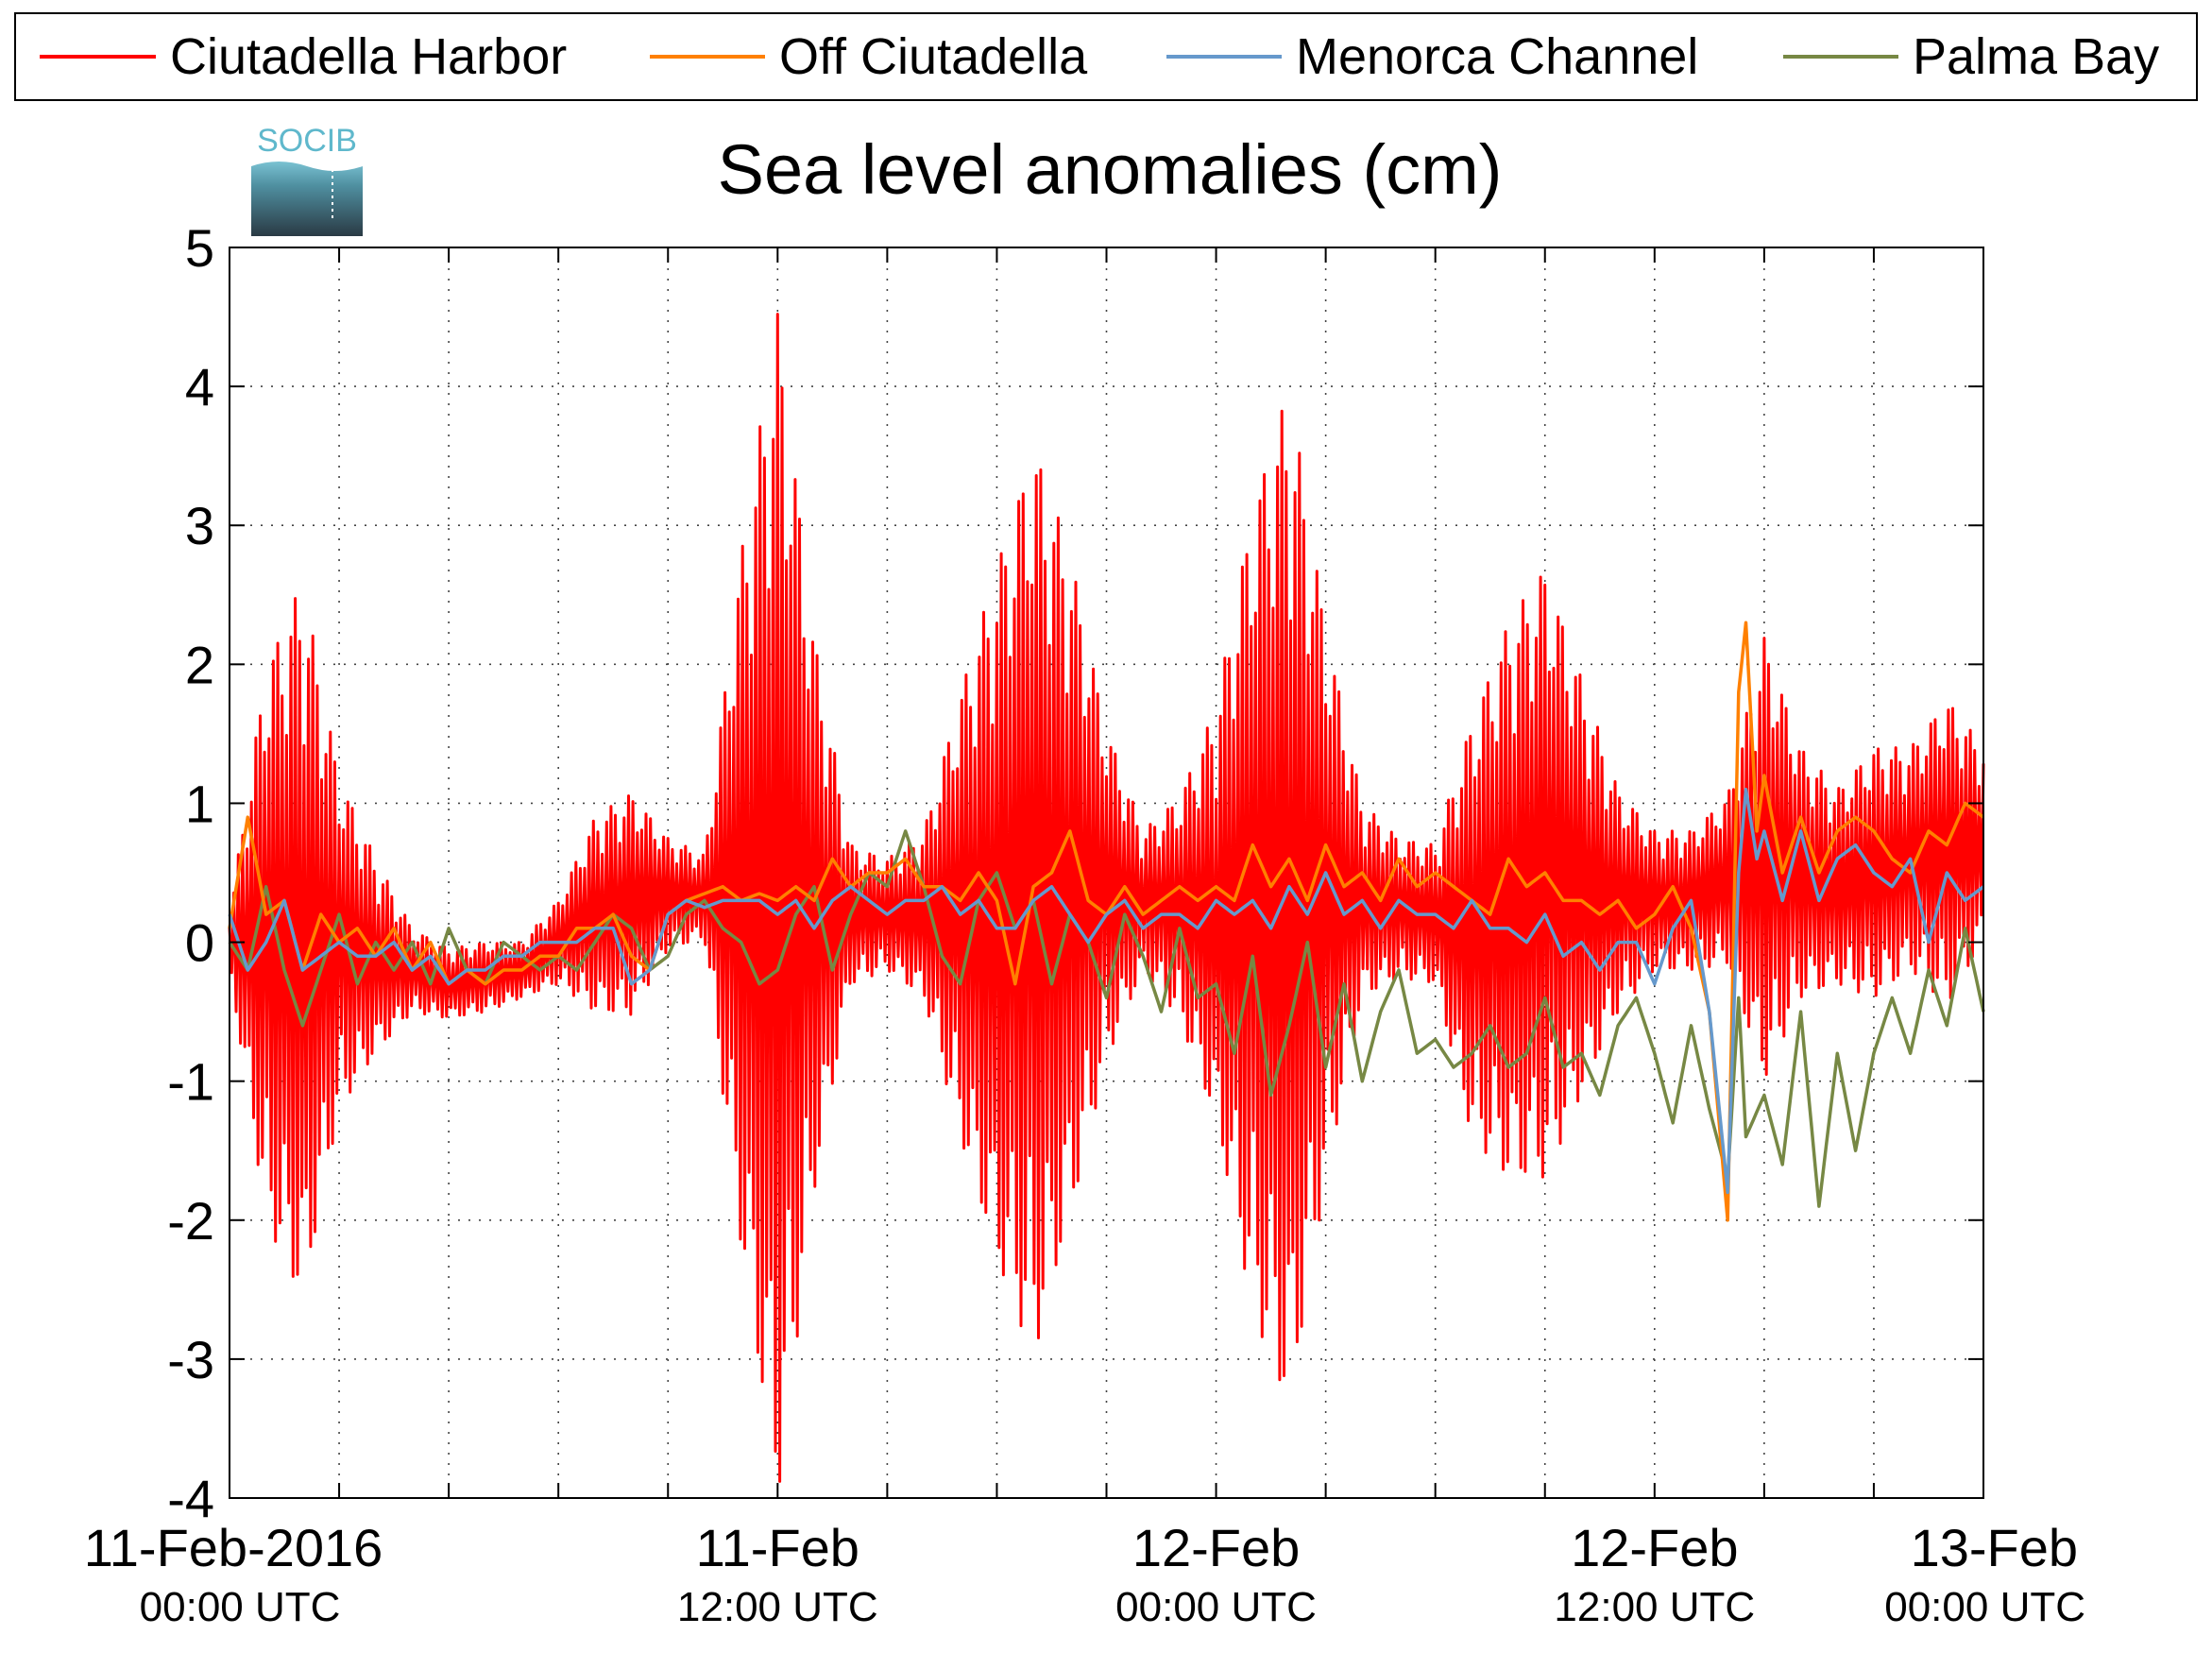 This screenshot has height=1669, width=2212. What do you see at coordinates (190, 1082) in the screenshot?
I see `y-tick-label: -1` at bounding box center [190, 1082].